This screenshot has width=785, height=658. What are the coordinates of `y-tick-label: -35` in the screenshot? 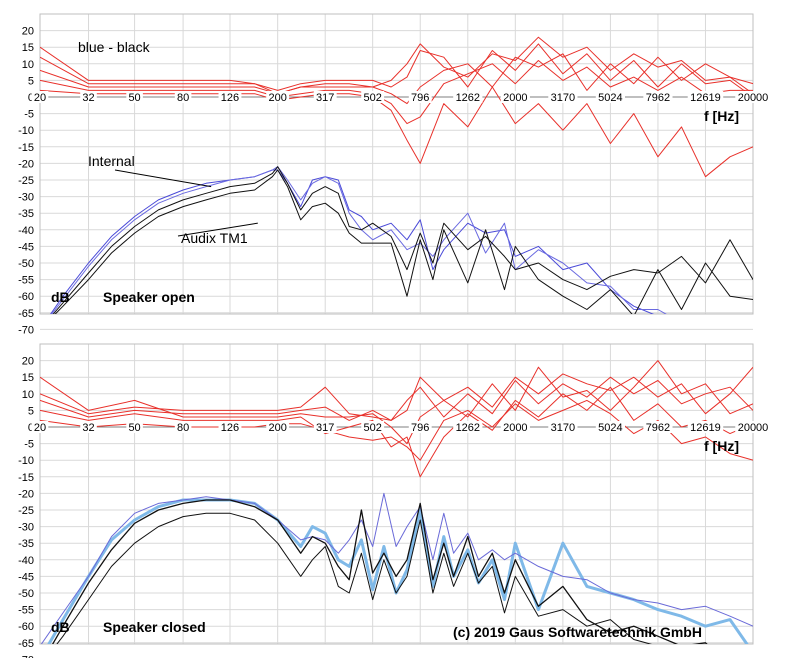 It's located at (26, 544).